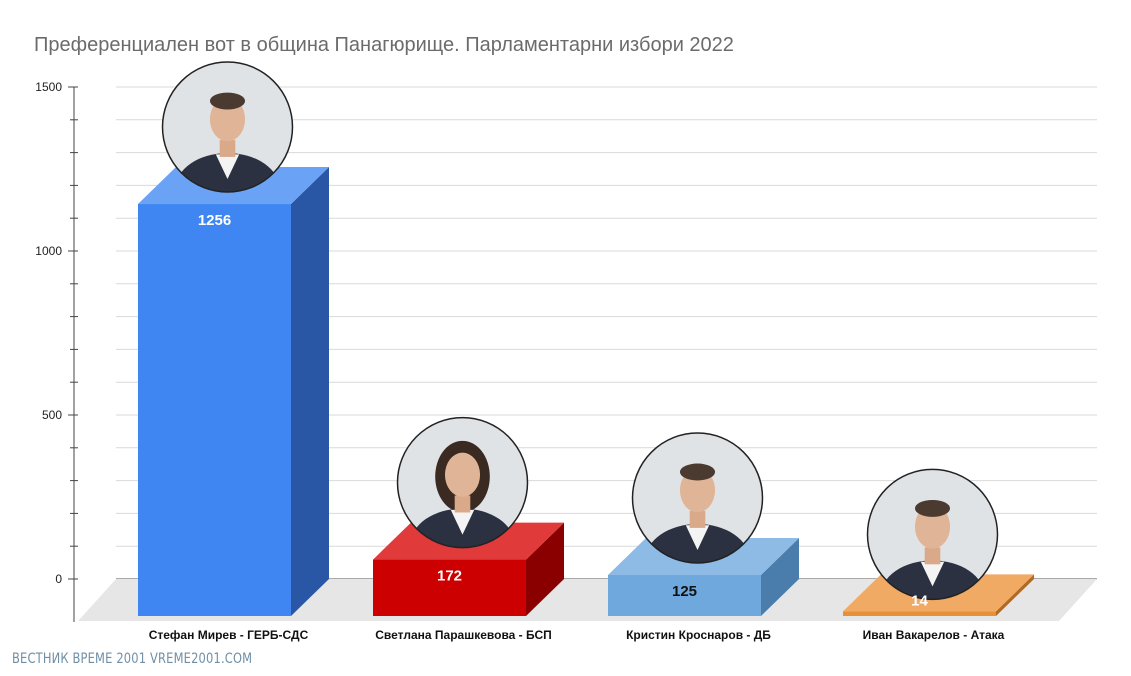  I want to click on watermark: ВЕСТНИК ВРЕМЕ 2001 VREME2001.COM, so click(132, 659).